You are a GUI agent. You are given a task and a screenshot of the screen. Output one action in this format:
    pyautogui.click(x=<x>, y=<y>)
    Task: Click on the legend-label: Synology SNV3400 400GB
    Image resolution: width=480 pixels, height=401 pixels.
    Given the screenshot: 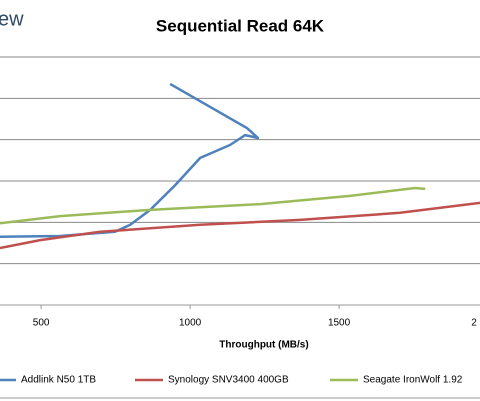 What is the action you would take?
    pyautogui.click(x=228, y=380)
    